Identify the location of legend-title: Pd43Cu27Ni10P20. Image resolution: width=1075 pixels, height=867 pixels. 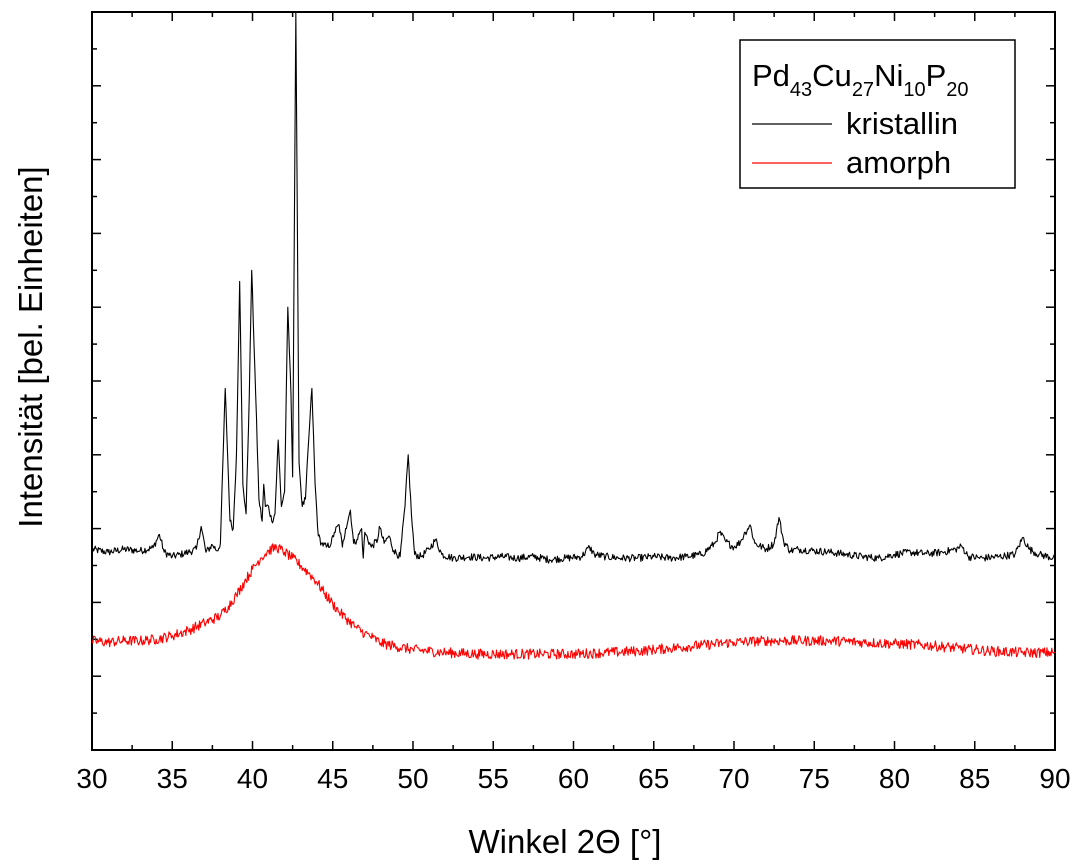
(860, 79).